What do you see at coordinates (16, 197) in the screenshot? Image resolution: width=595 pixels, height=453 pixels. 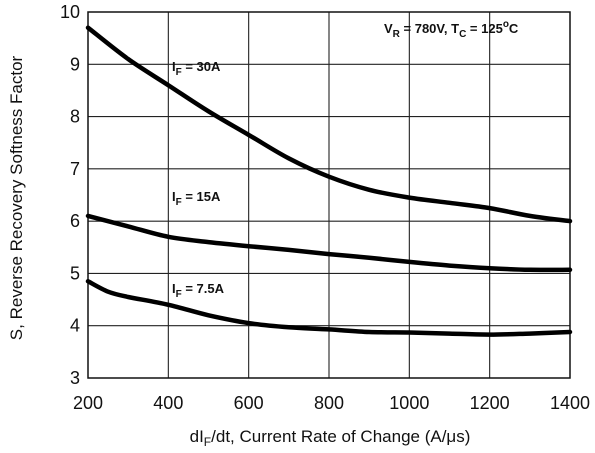 I see `y-axis-title: S, Reverse Recovery Softness Factor` at bounding box center [16, 197].